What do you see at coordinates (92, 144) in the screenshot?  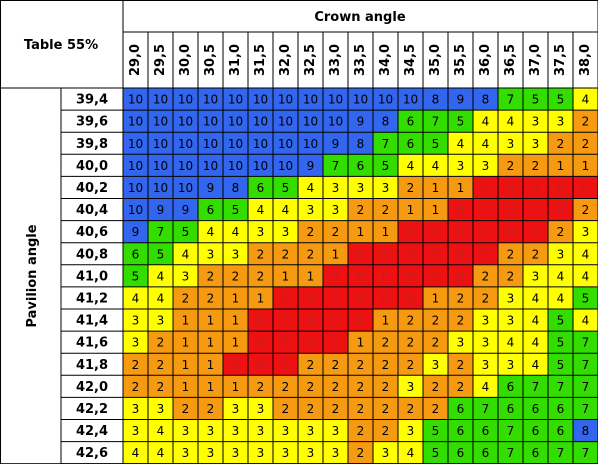 I see `y-tick-label: 39,8` at bounding box center [92, 144].